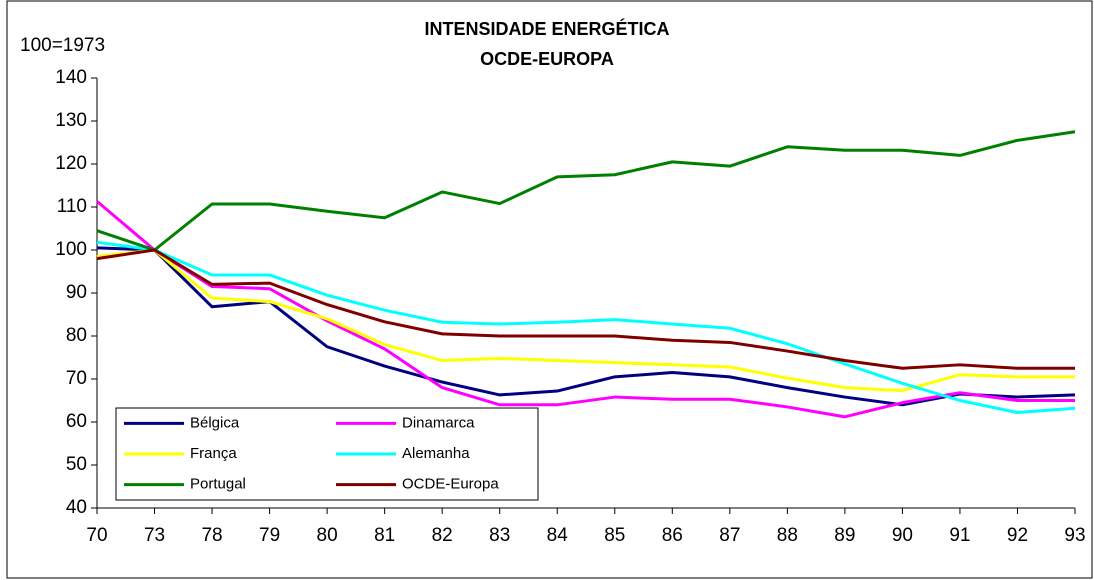  What do you see at coordinates (327, 454) in the screenshot?
I see `legend-box` at bounding box center [327, 454].